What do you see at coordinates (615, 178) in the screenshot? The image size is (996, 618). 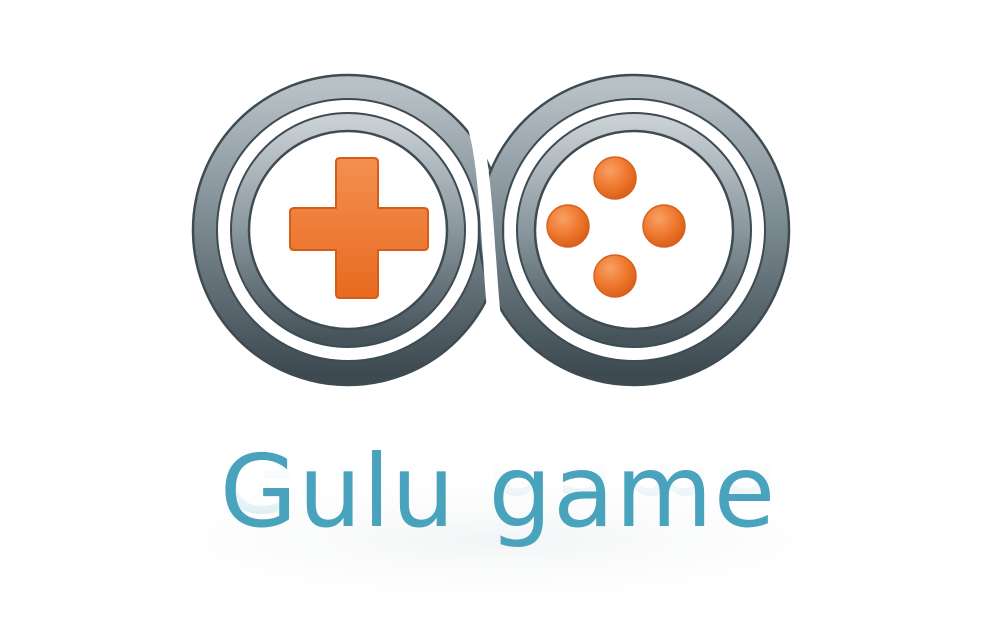 I see `action-button-top` at bounding box center [615, 178].